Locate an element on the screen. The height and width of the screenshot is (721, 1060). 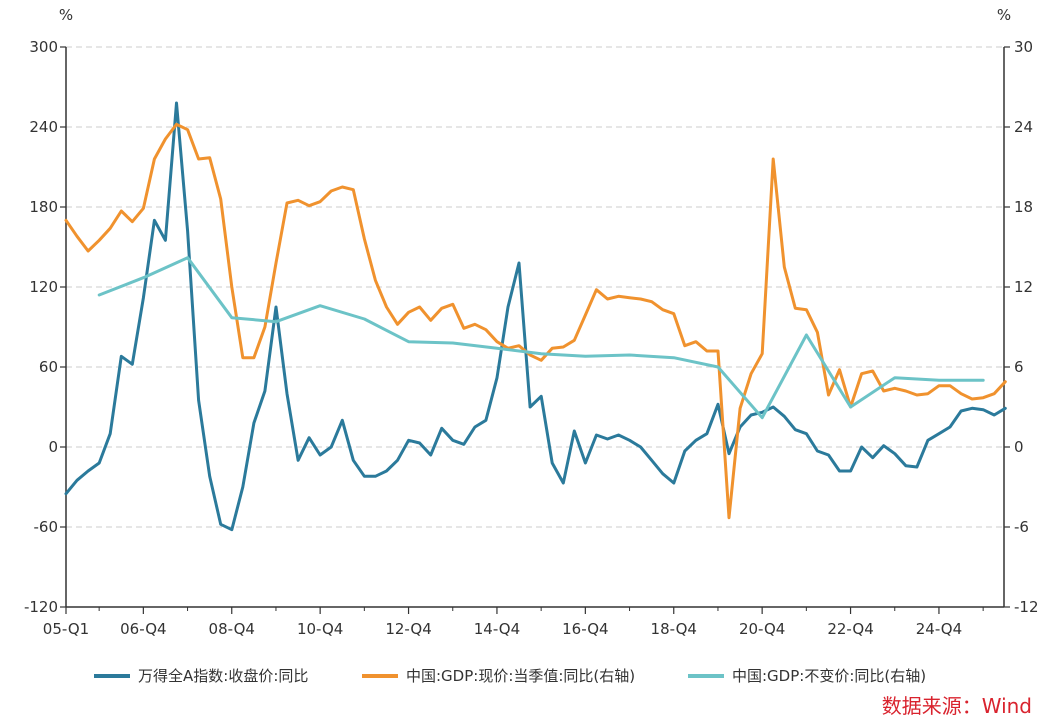
x-tick-label: 12-Q4 is located at coordinates (408, 629).